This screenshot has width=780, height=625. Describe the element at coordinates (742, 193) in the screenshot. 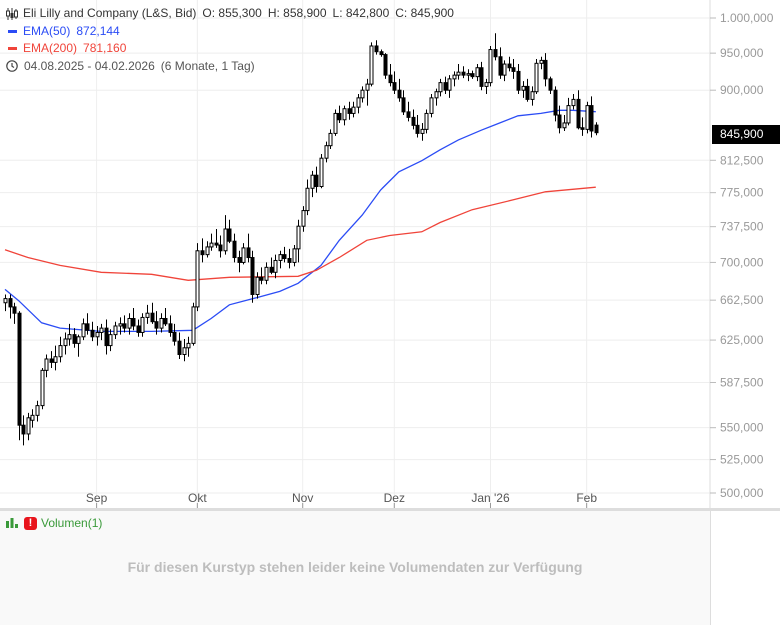

I see `y-tick-label: 775,000` at that location.